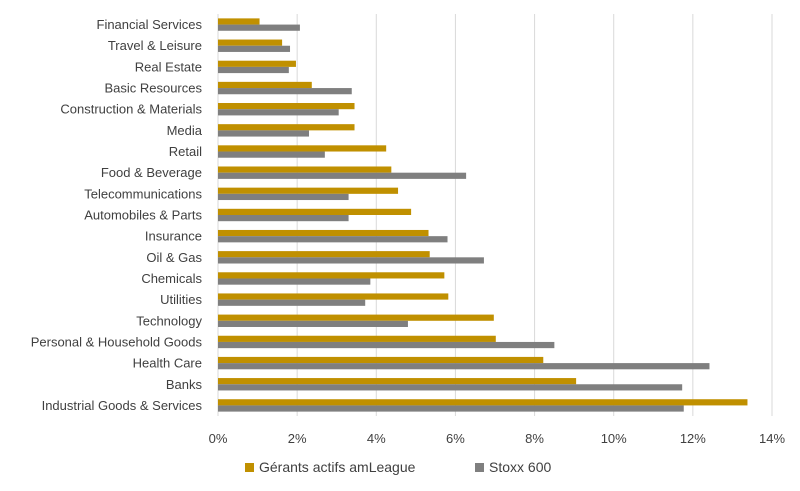 The height and width of the screenshot is (491, 800). What do you see at coordinates (497, 438) in the screenshot?
I see `x-tick-labels: 0% 2% 4% 6% 8% 10% 12% 14%` at bounding box center [497, 438].